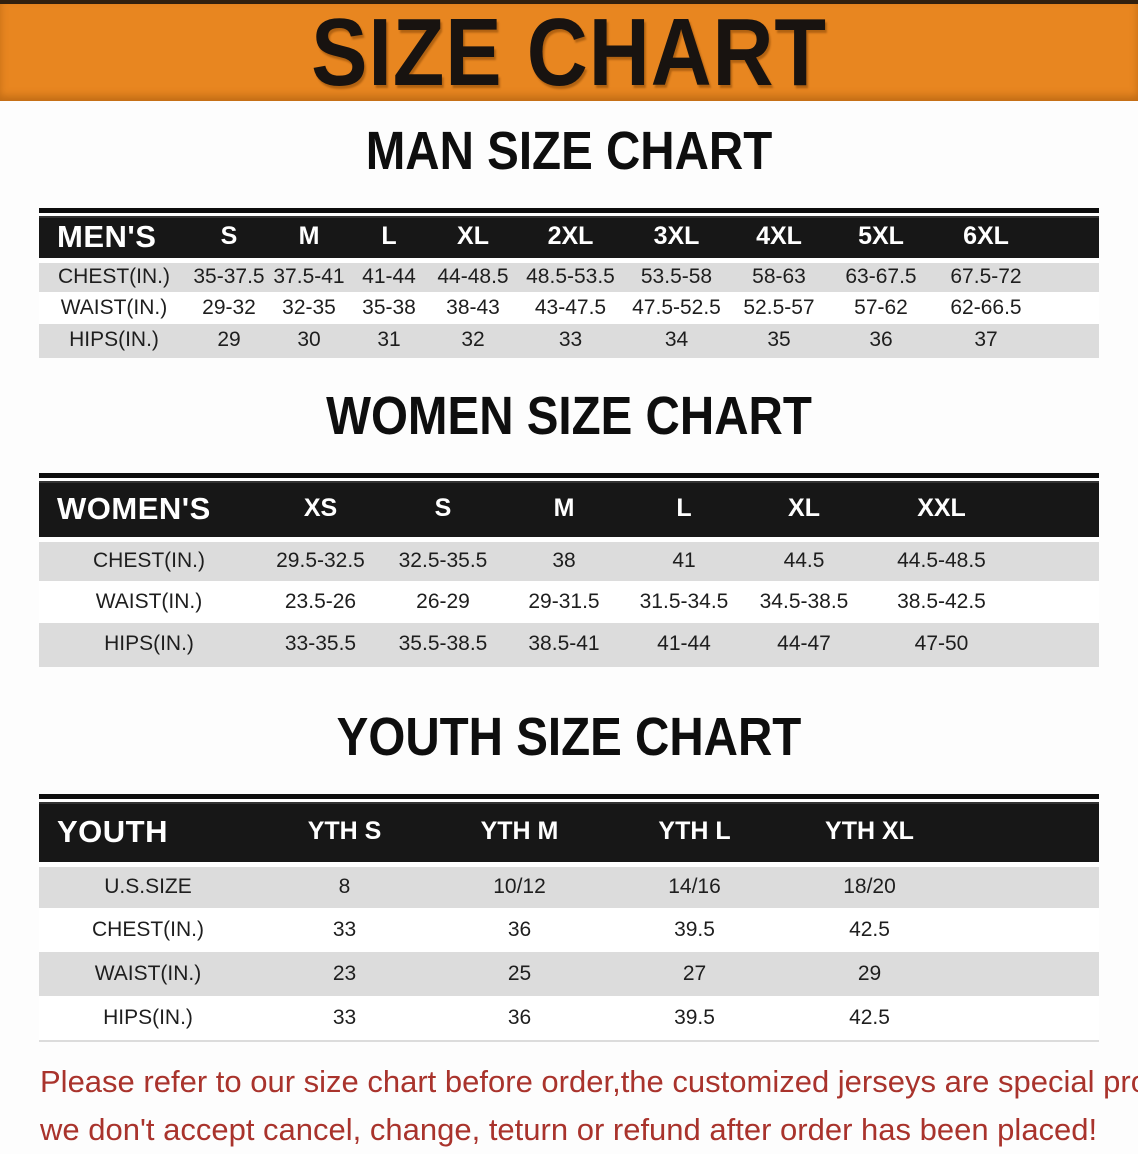 The width and height of the screenshot is (1138, 1154). What do you see at coordinates (569, 416) in the screenshot?
I see `women-size-chart-heading: WOMEN SIZE CHART` at bounding box center [569, 416].